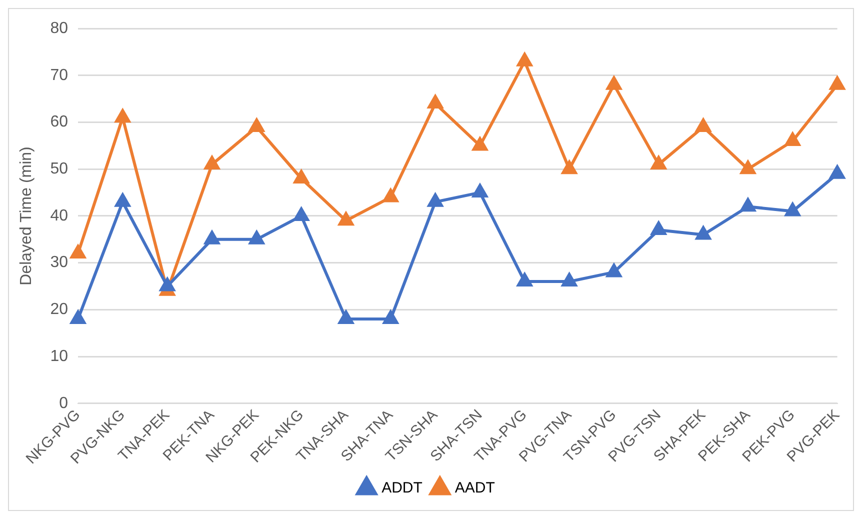 This screenshot has width=862, height=521. I want to click on y-tick-label: 80, so click(59, 29).